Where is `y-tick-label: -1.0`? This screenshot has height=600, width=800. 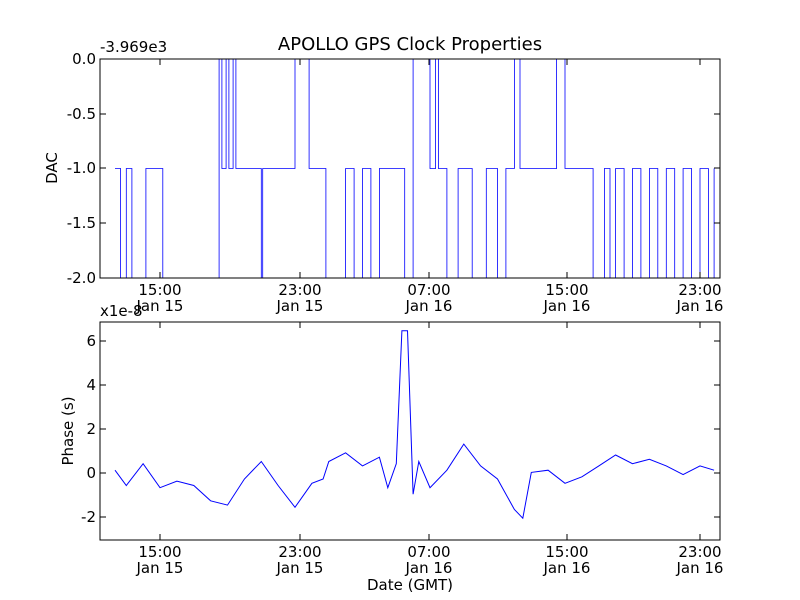 y-tick-label: -1.0 is located at coordinates (81, 168).